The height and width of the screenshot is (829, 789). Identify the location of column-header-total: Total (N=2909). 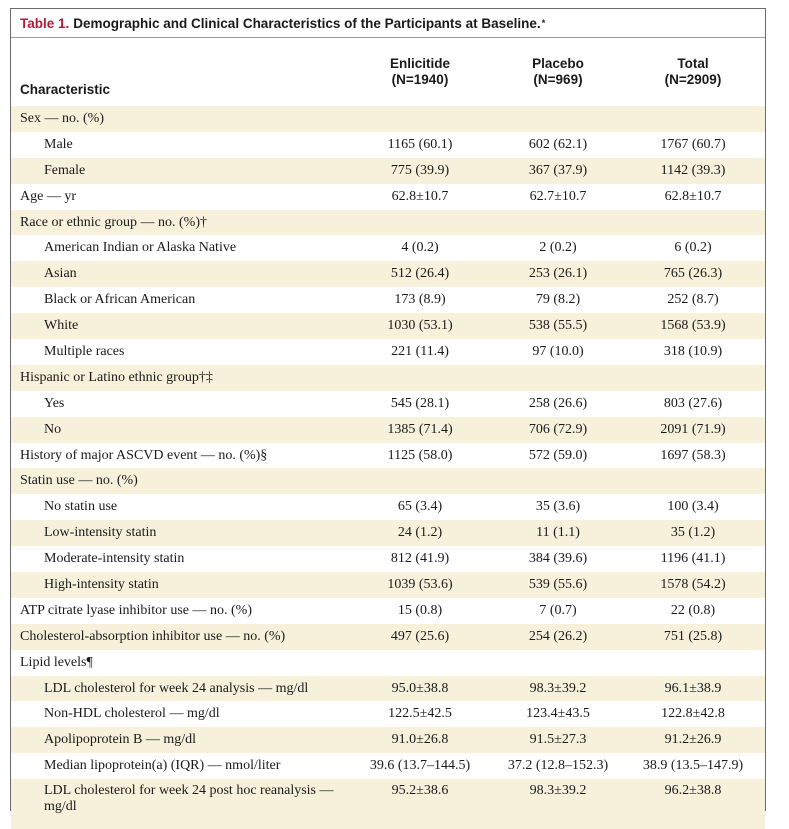
(693, 72).